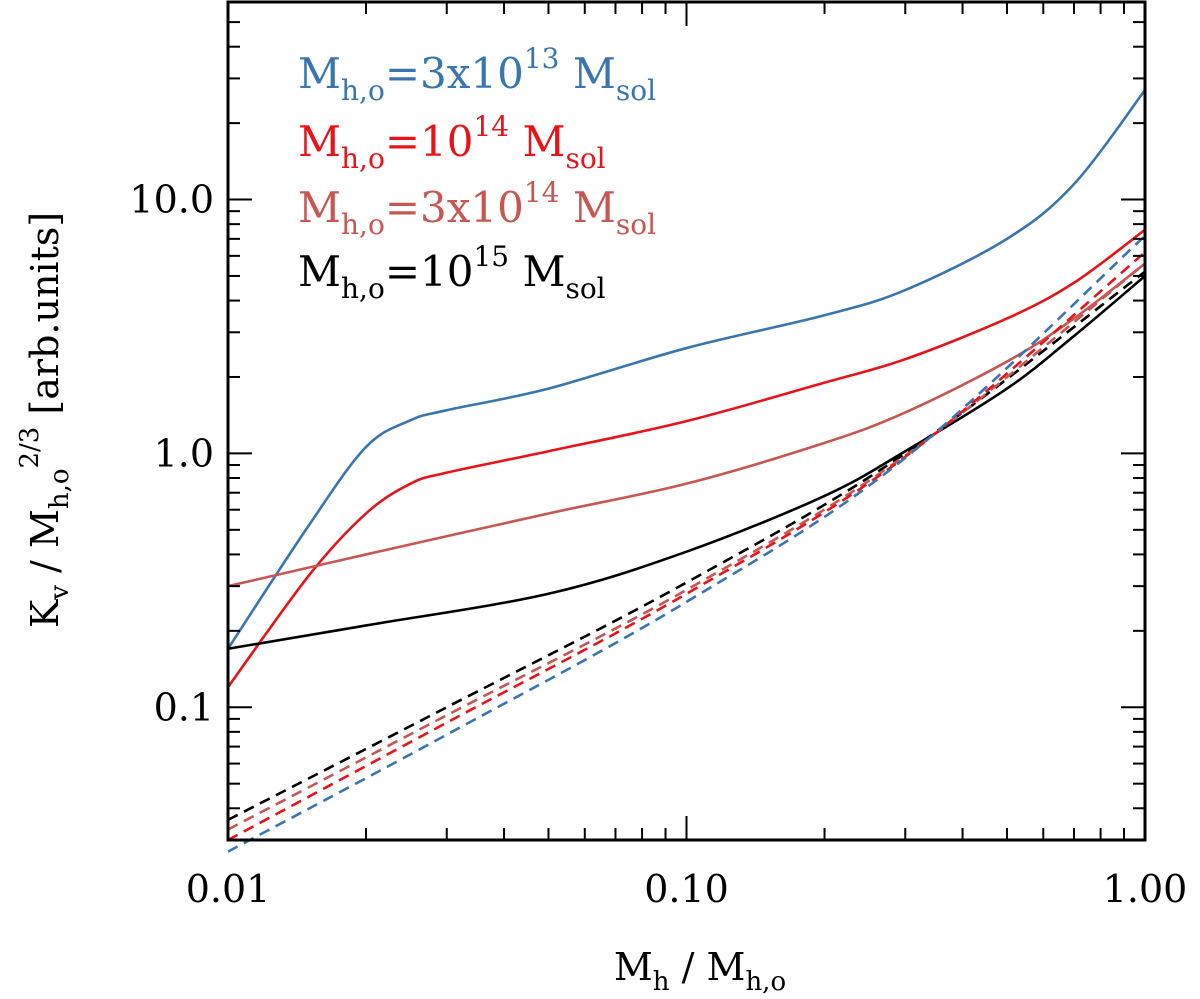 Image resolution: width=1200 pixels, height=999 pixels. I want to click on x-tick-label: 0.01, so click(228, 889).